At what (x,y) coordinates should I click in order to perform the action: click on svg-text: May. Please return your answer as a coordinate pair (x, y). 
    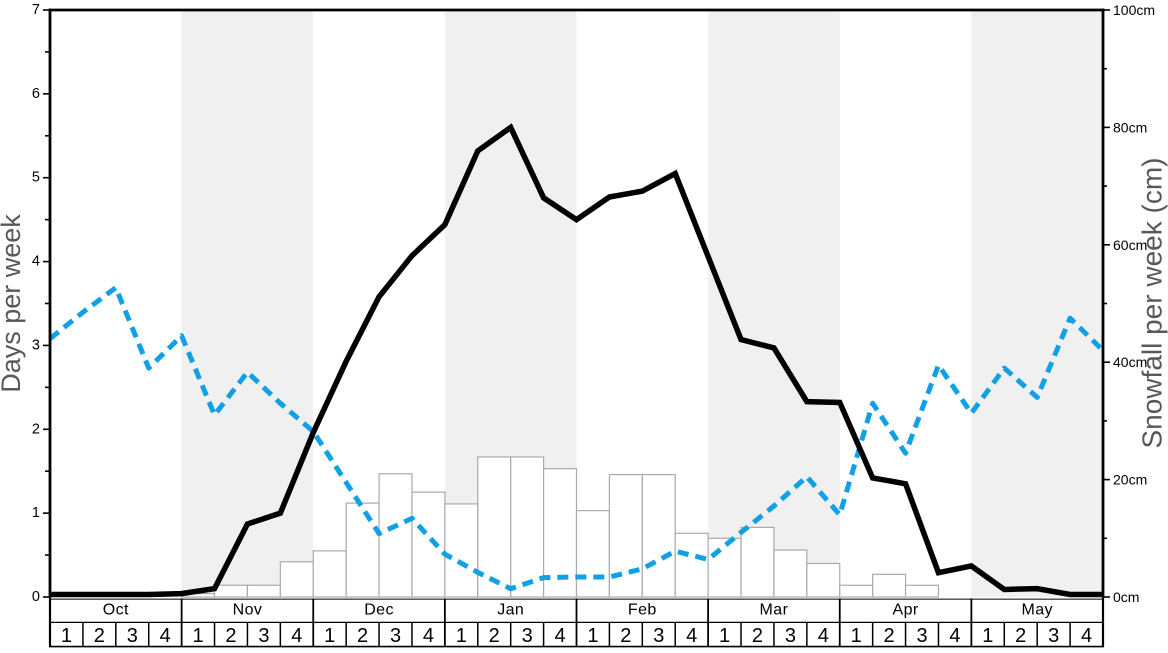
    Looking at the image, I should click on (1036, 609).